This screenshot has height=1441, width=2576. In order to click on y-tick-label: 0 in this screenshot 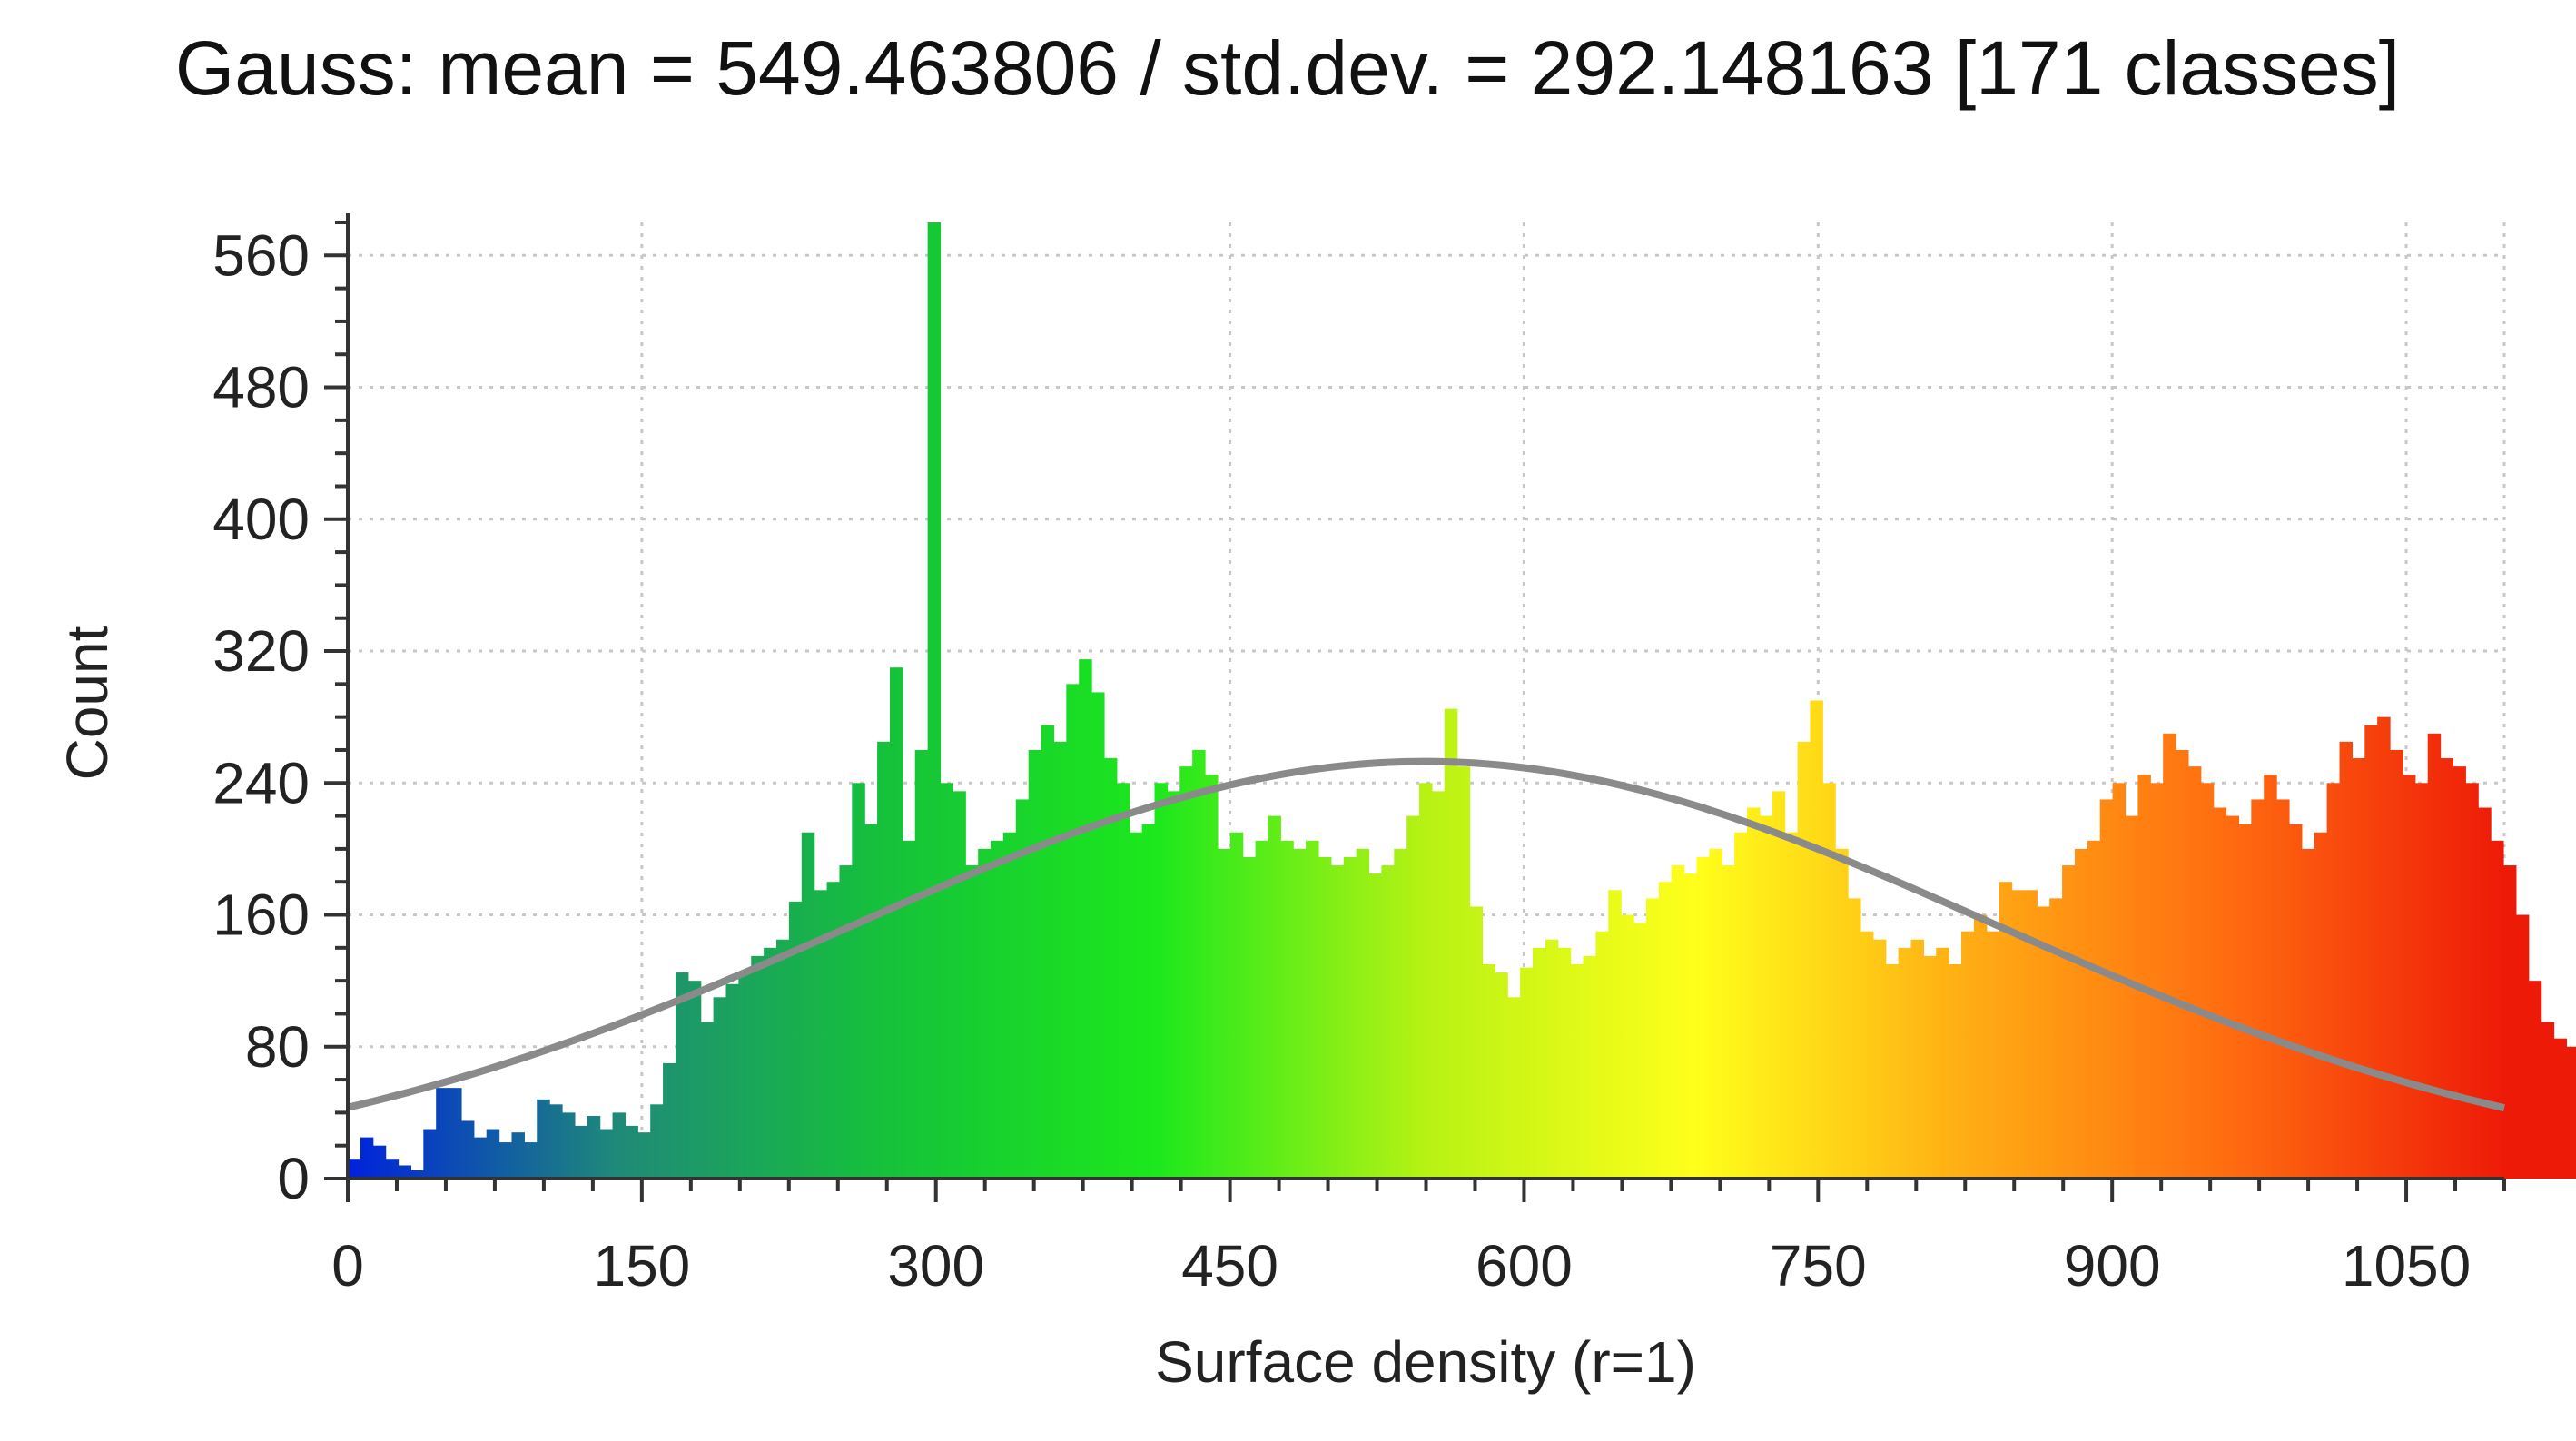, I will do `click(293, 1178)`.